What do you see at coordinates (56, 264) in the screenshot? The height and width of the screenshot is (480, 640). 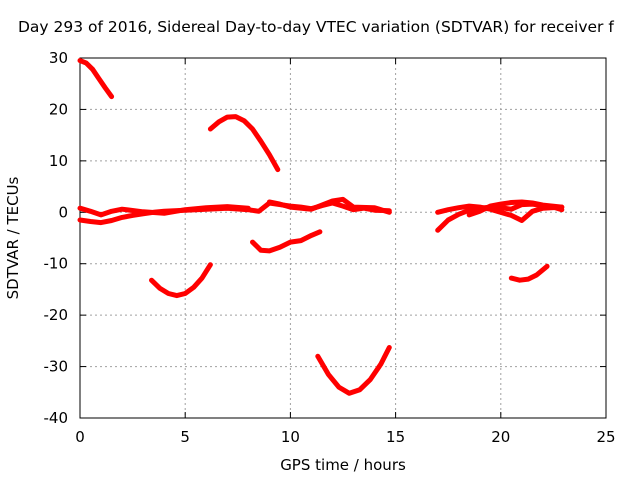 I see `y-tick-label: -10` at bounding box center [56, 264].